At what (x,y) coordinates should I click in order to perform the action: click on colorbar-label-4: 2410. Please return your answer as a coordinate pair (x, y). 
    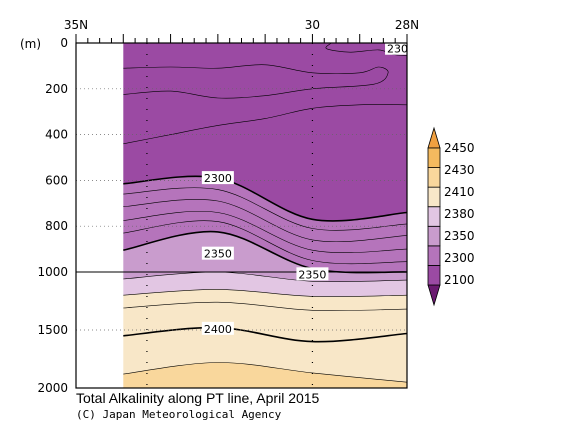
    Looking at the image, I should click on (459, 192).